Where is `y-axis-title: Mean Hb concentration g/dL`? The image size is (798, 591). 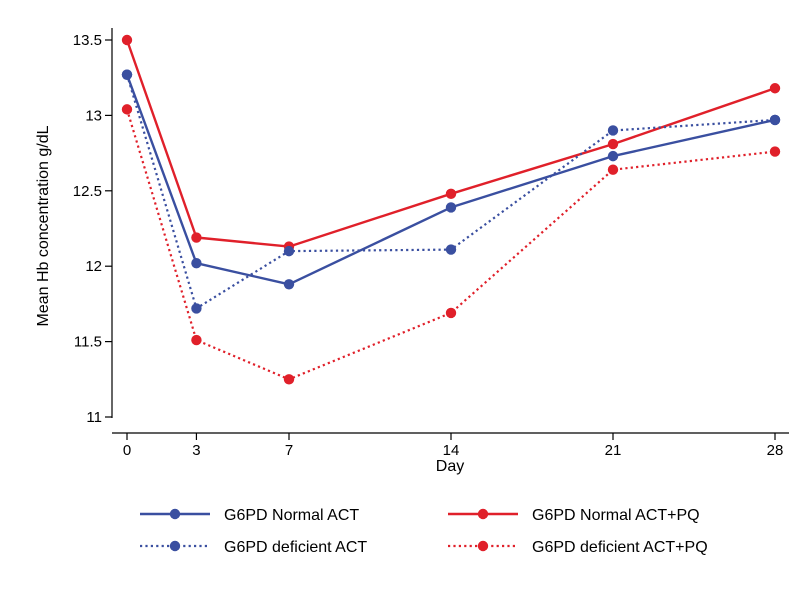 y-axis-title: Mean Hb concentration g/dL is located at coordinates (43, 225).